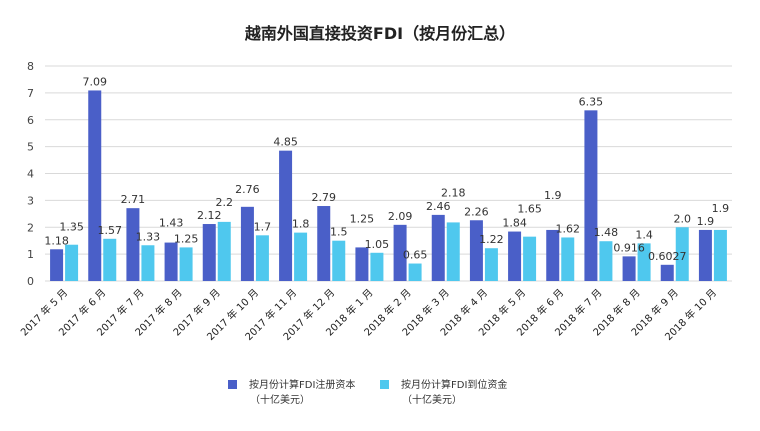 The image size is (760, 431). I want to click on legend-label: 按月份计算FDI注册资本, so click(302, 385).